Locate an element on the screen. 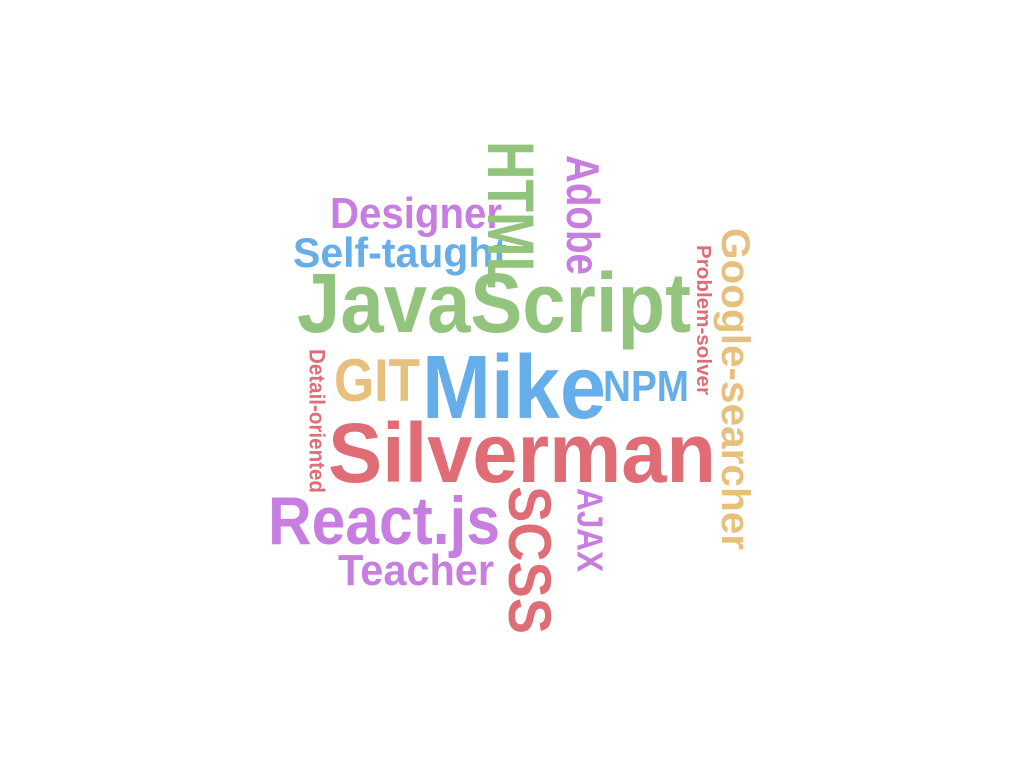 This screenshot has width=1024, height=768. word-silverman: Silverman is located at coordinates (522, 453).